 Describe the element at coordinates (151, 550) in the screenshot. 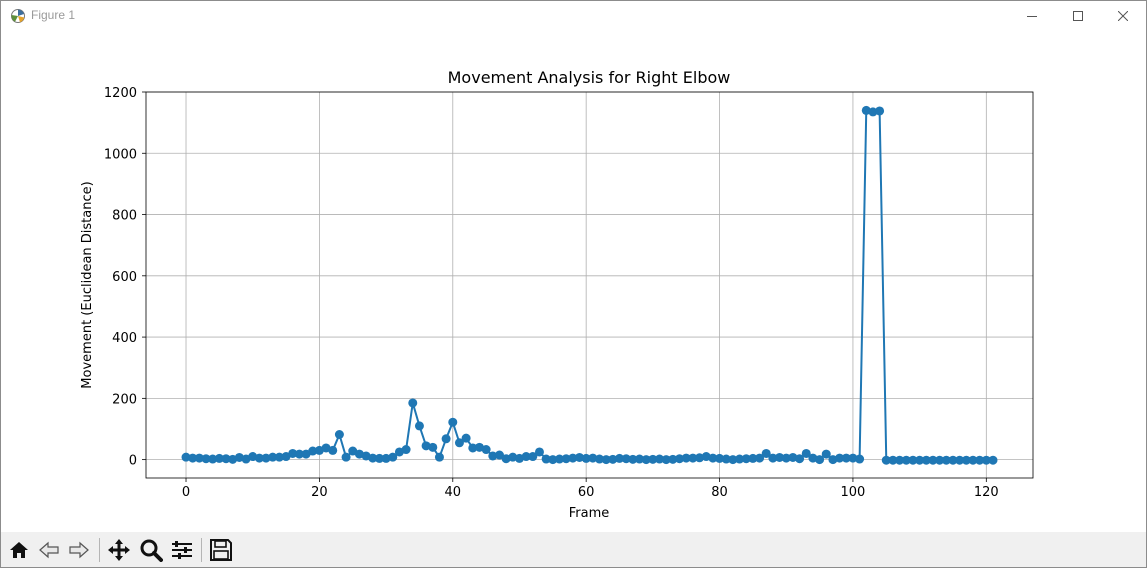

I see `zoom-button` at that location.